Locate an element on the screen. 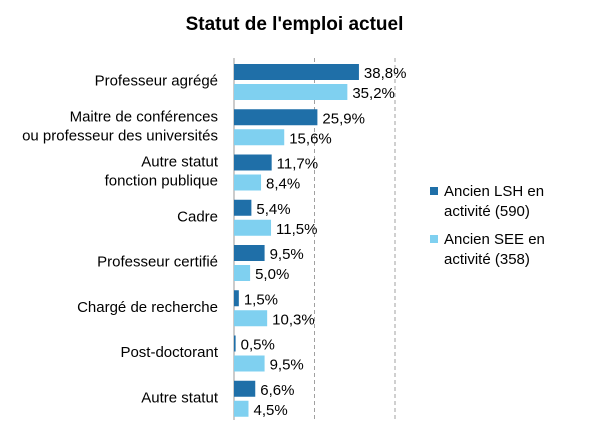 This screenshot has width=589, height=448. legend-label: Ancien LSH en activité (590) is located at coordinates (494, 201).